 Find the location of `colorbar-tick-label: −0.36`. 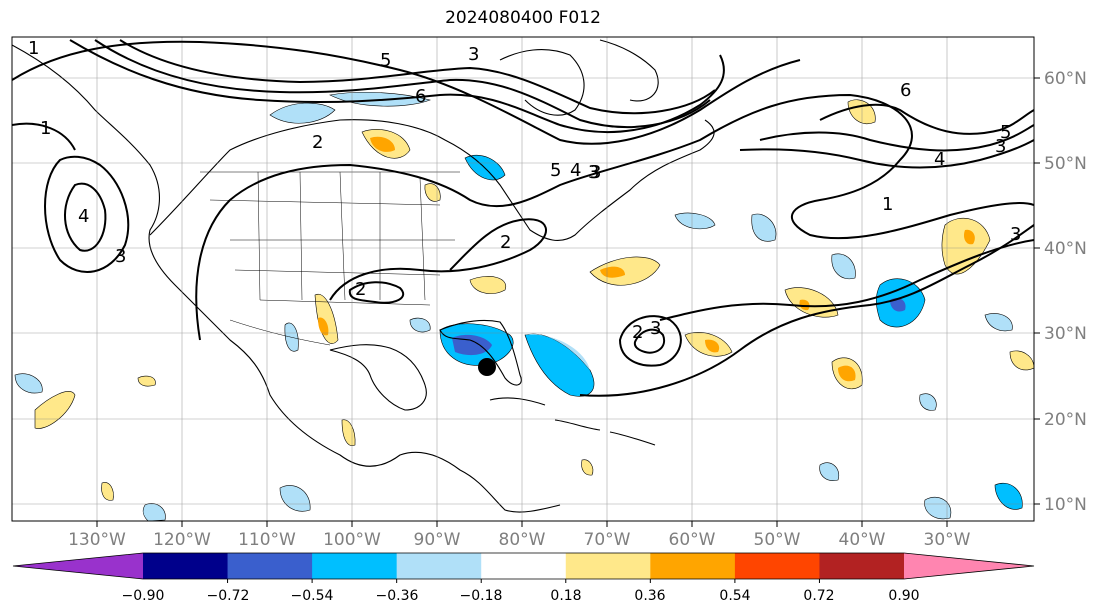

colorbar-tick-label: −0.36 is located at coordinates (397, 596).